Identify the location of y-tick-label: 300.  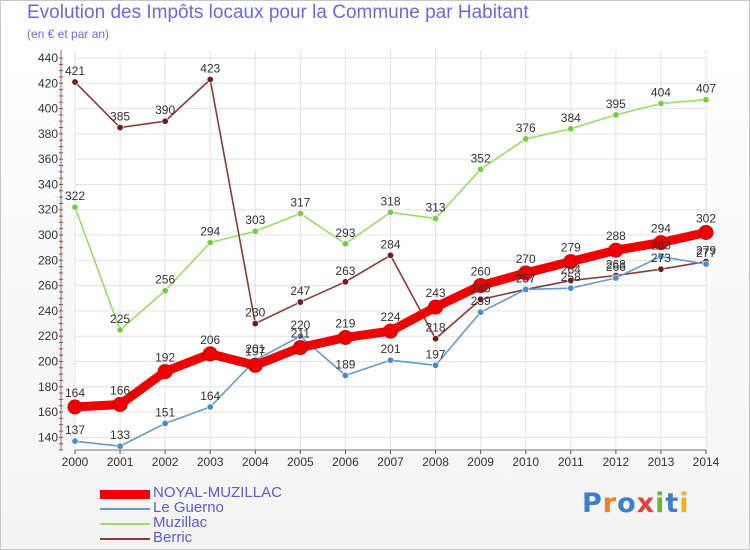
(48, 235).